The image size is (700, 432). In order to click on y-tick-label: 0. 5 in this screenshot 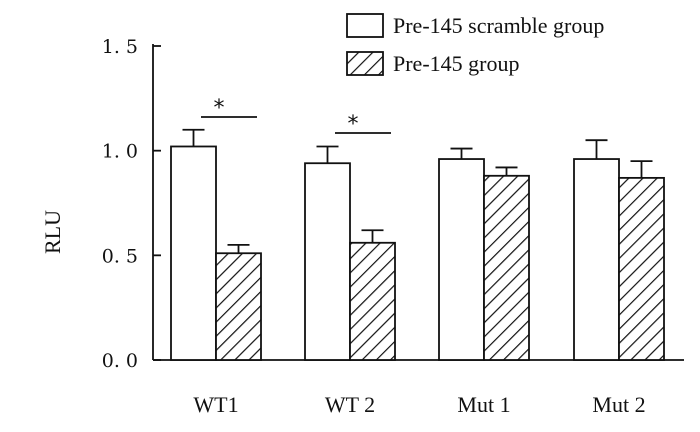, I will do `click(120, 256)`.